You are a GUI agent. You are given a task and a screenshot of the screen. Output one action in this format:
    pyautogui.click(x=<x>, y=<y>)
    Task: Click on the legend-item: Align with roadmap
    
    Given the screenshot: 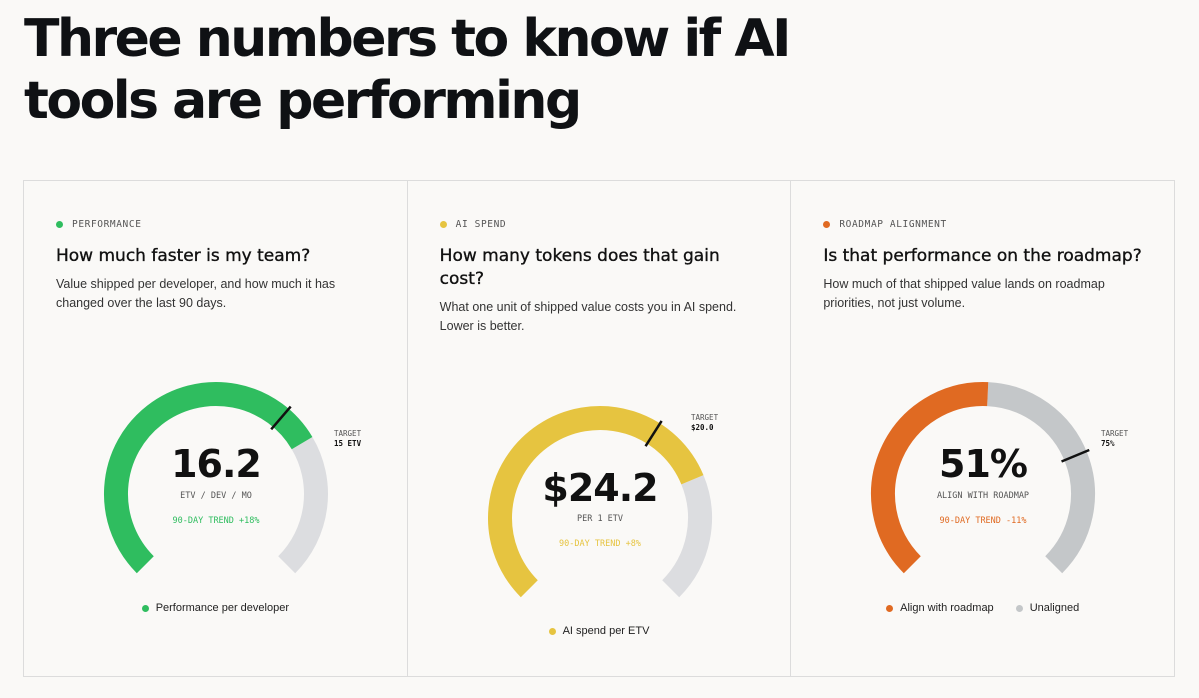 What is the action you would take?
    pyautogui.click(x=940, y=608)
    